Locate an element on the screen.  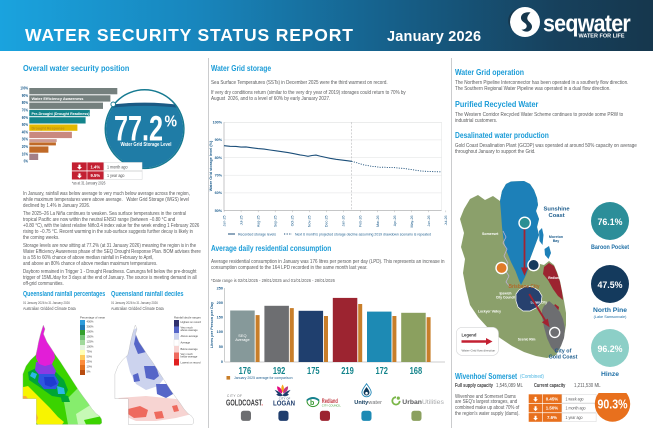
svg-text: 400% is located at coordinates (90, 322).